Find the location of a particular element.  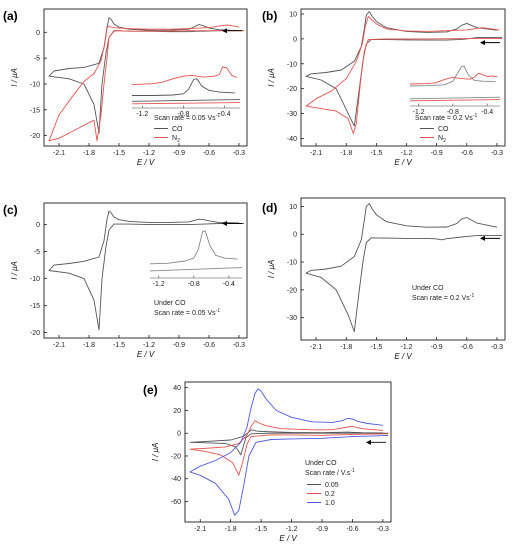

scan-rate-annotation: Scan rate = 0.05 Vs-1 is located at coordinates (187, 117).